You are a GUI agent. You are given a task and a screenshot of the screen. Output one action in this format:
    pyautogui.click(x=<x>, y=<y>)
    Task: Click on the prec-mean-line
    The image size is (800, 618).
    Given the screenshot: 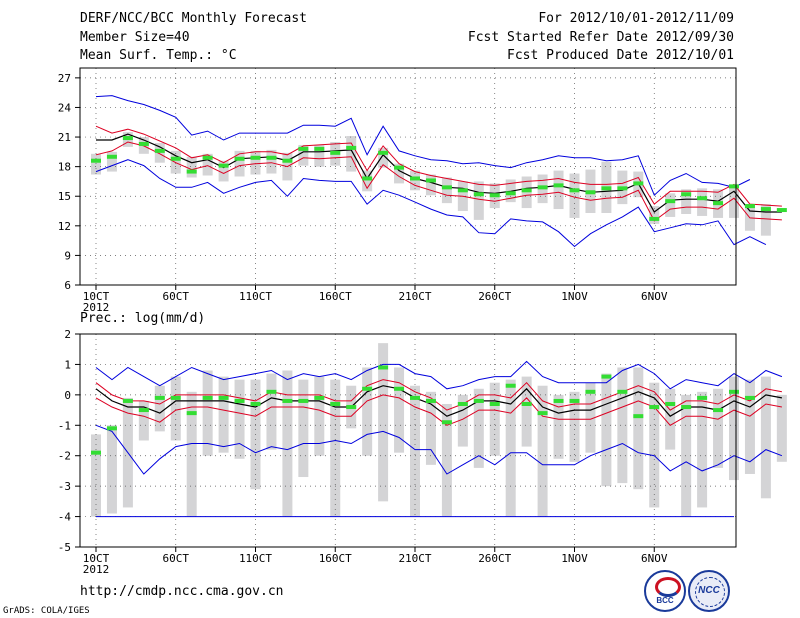 What is the action you would take?
    pyautogui.click(x=439, y=401)
    